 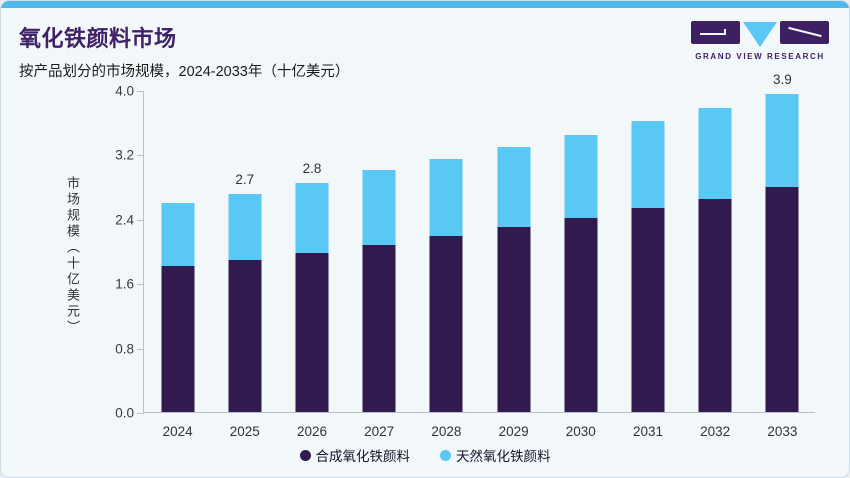 I want to click on bar-column-2024: 2024, so click(x=177, y=265).